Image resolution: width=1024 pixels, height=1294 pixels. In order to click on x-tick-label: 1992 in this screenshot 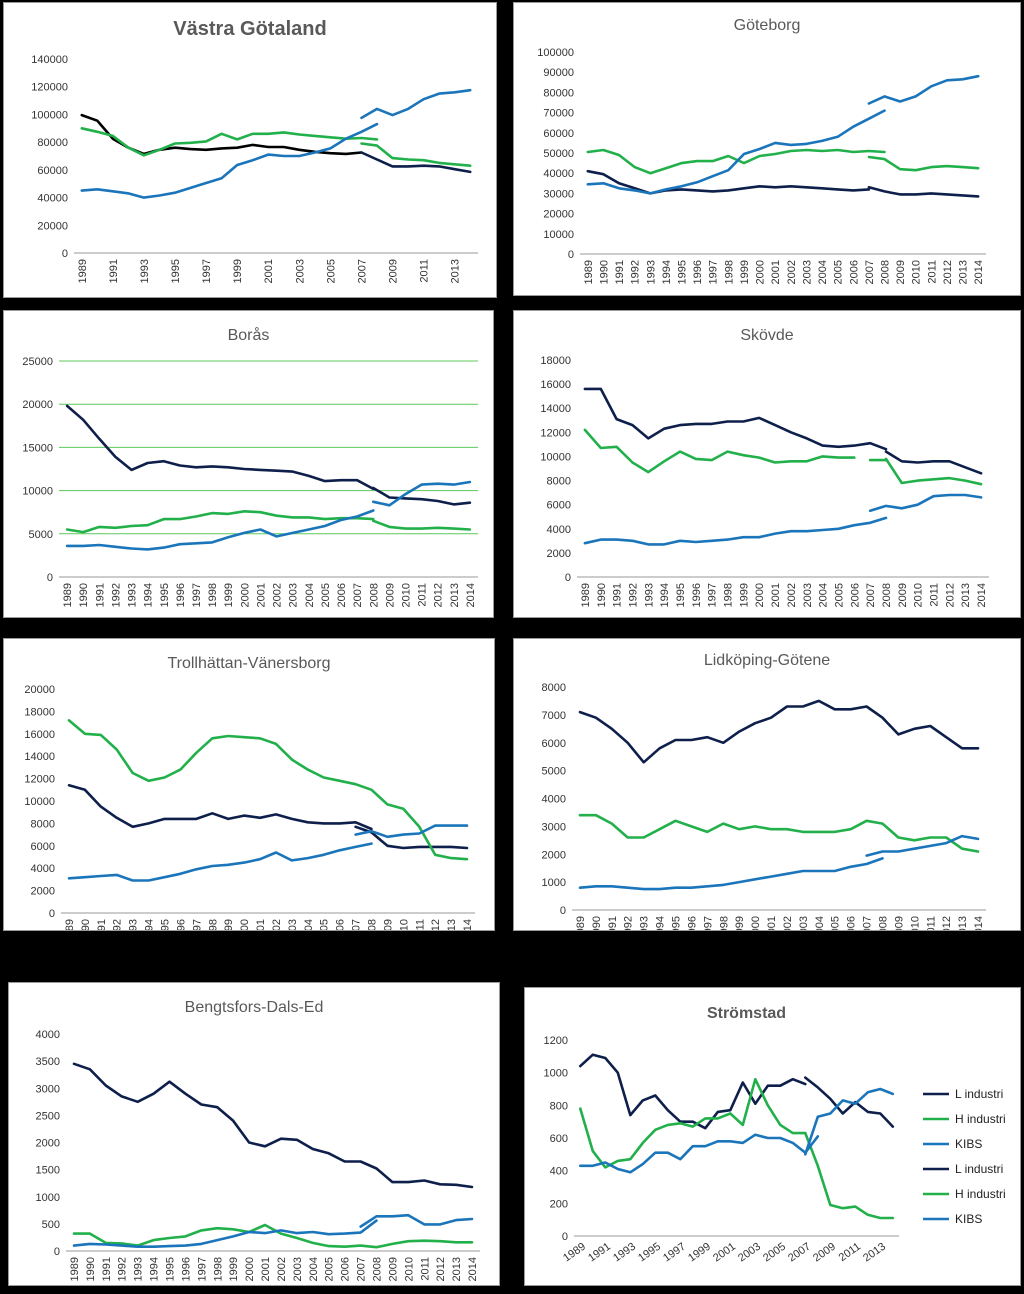, I will do `click(123, 1269)`.